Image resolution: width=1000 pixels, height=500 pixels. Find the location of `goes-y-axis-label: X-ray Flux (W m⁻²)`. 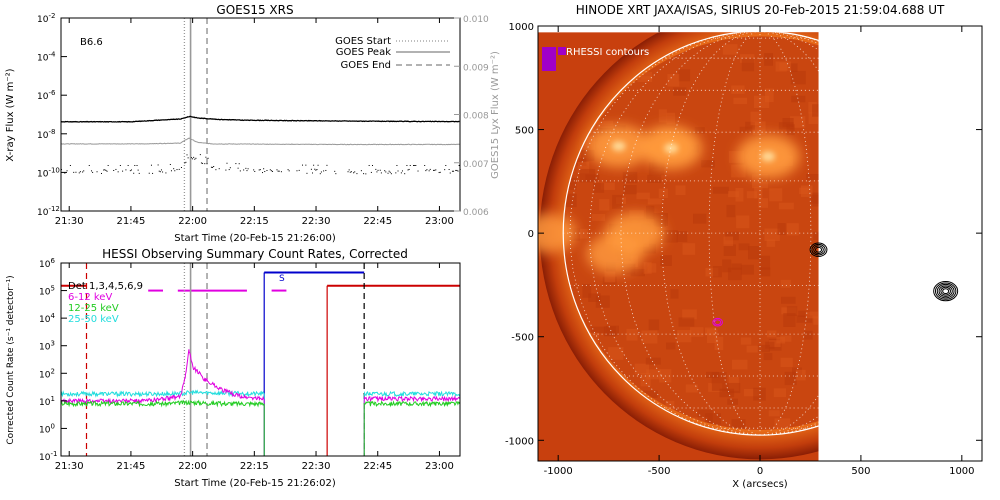

goes-y-axis-label: X-ray Flux (W m⁻²) is located at coordinates (10, 114).